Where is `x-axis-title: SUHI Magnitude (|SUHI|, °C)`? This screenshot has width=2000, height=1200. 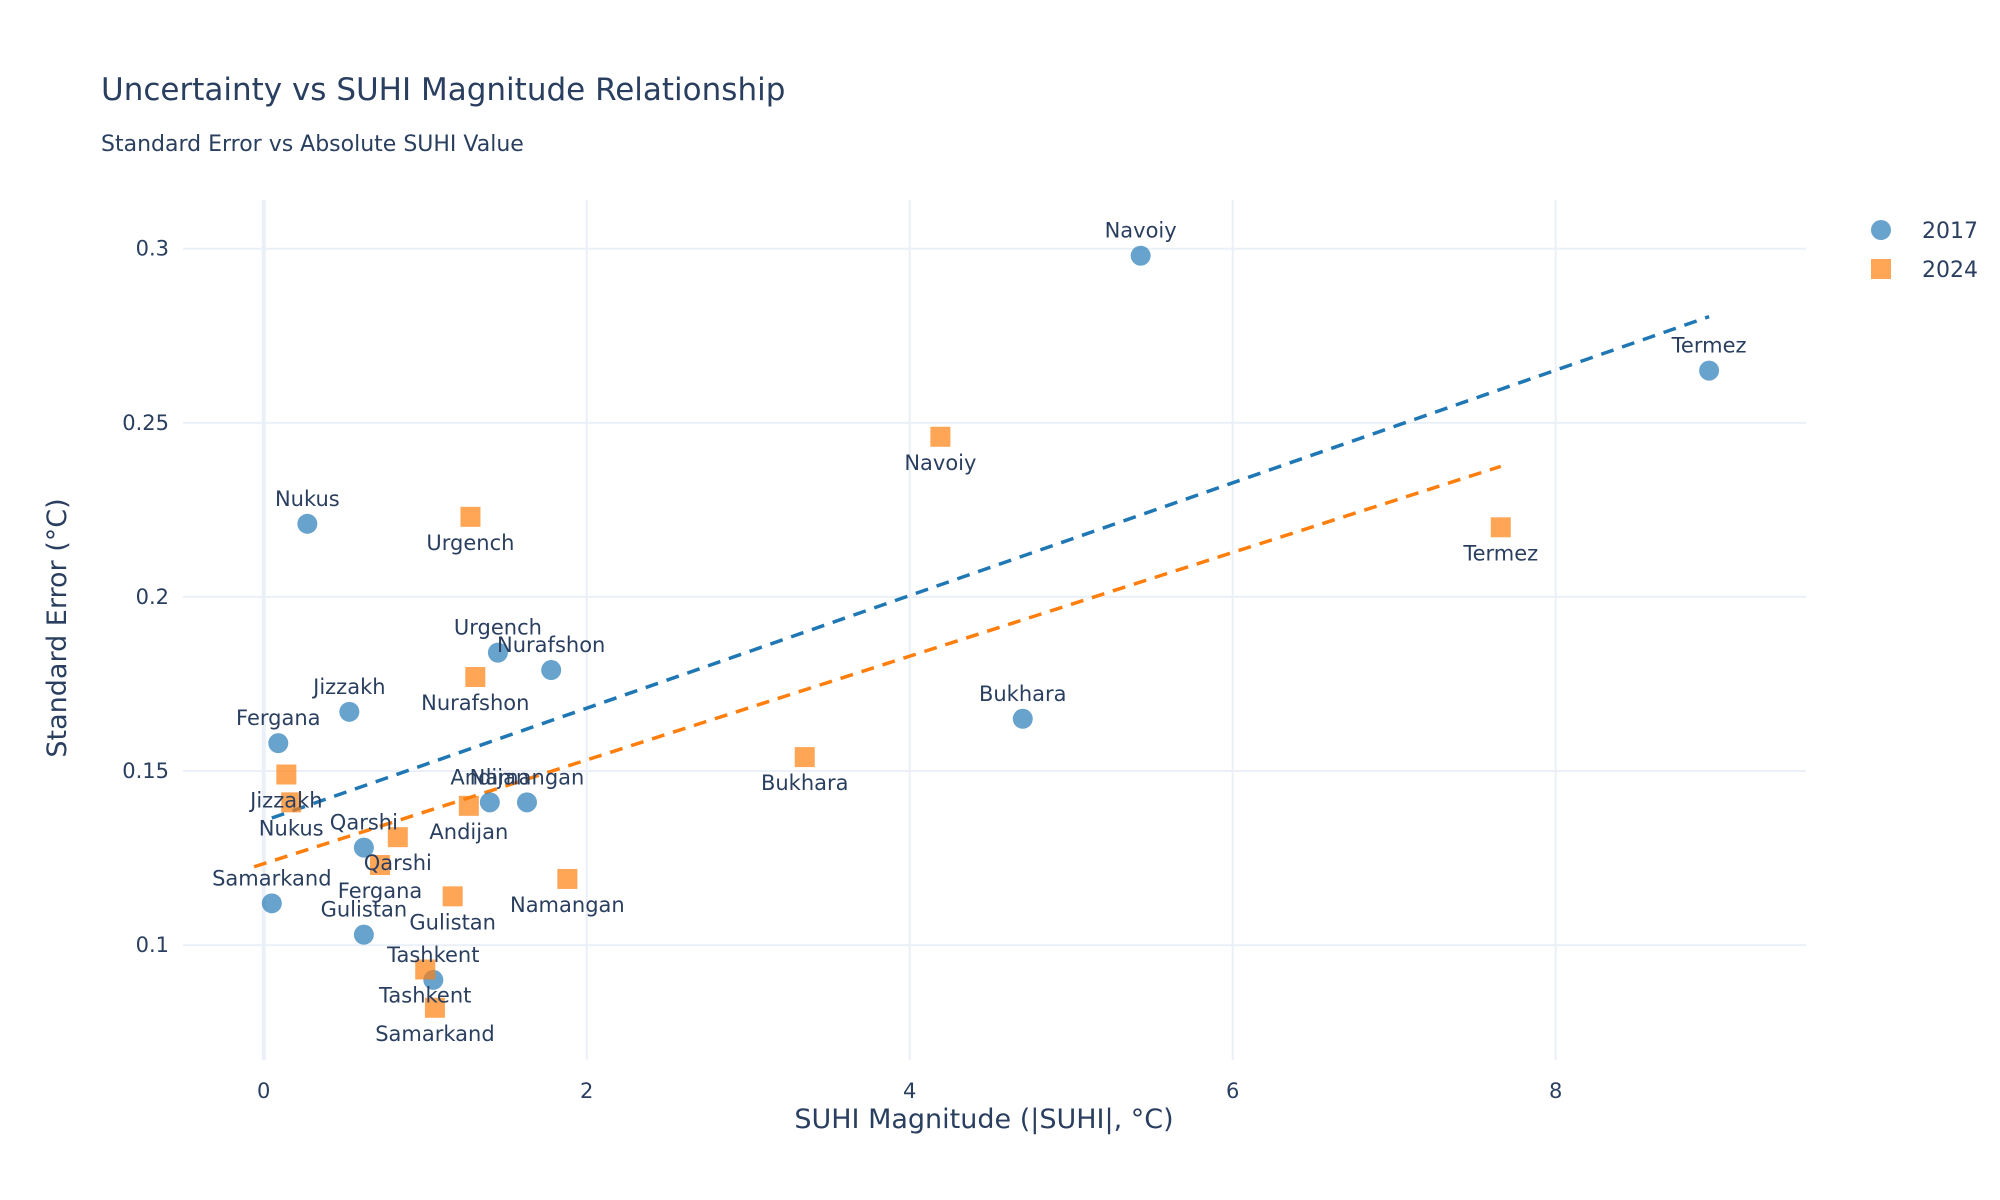 x-axis-title: SUHI Magnitude (|SUHI|, °C) is located at coordinates (983, 1119).